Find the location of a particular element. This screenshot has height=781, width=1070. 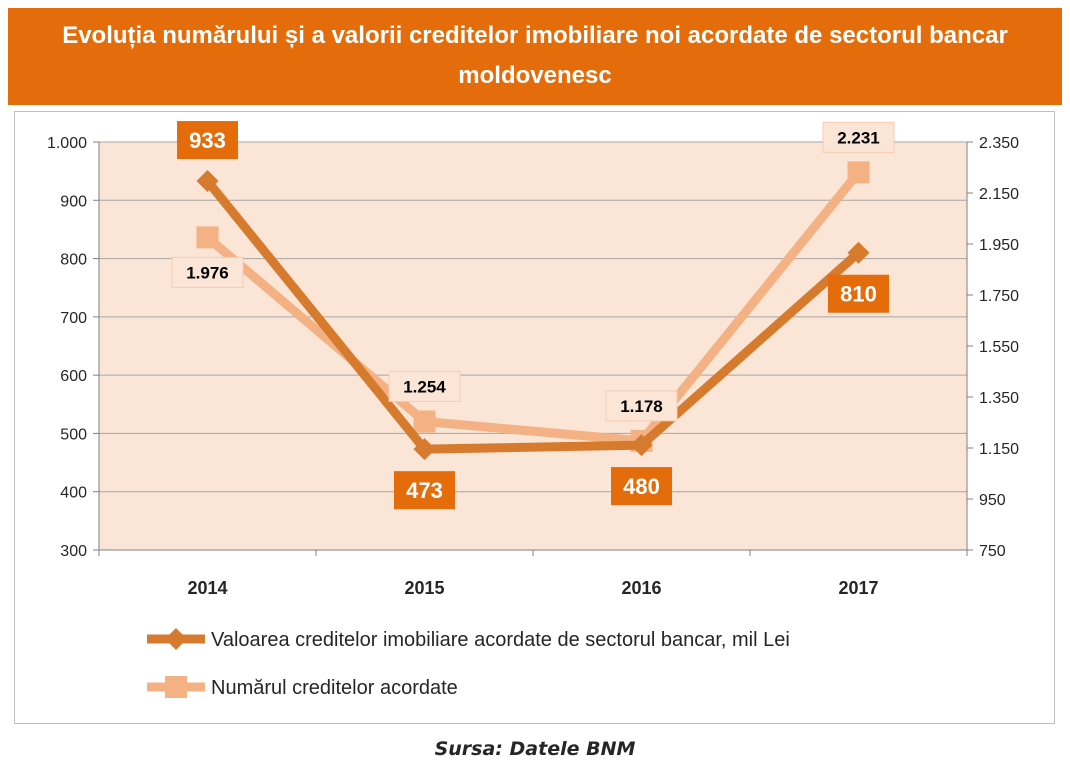

data-label: 480 is located at coordinates (641, 486).